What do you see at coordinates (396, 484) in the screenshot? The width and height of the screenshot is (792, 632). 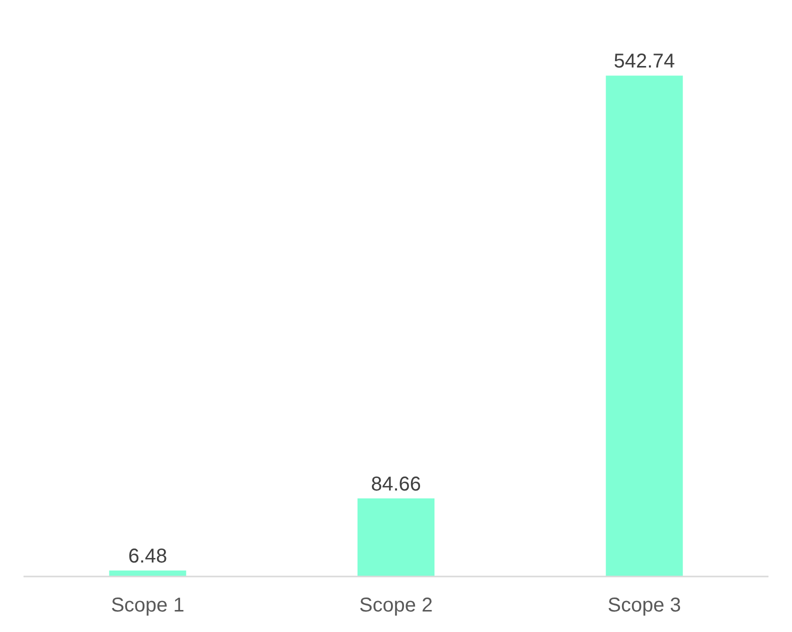 I see `data-label: 84.66` at bounding box center [396, 484].